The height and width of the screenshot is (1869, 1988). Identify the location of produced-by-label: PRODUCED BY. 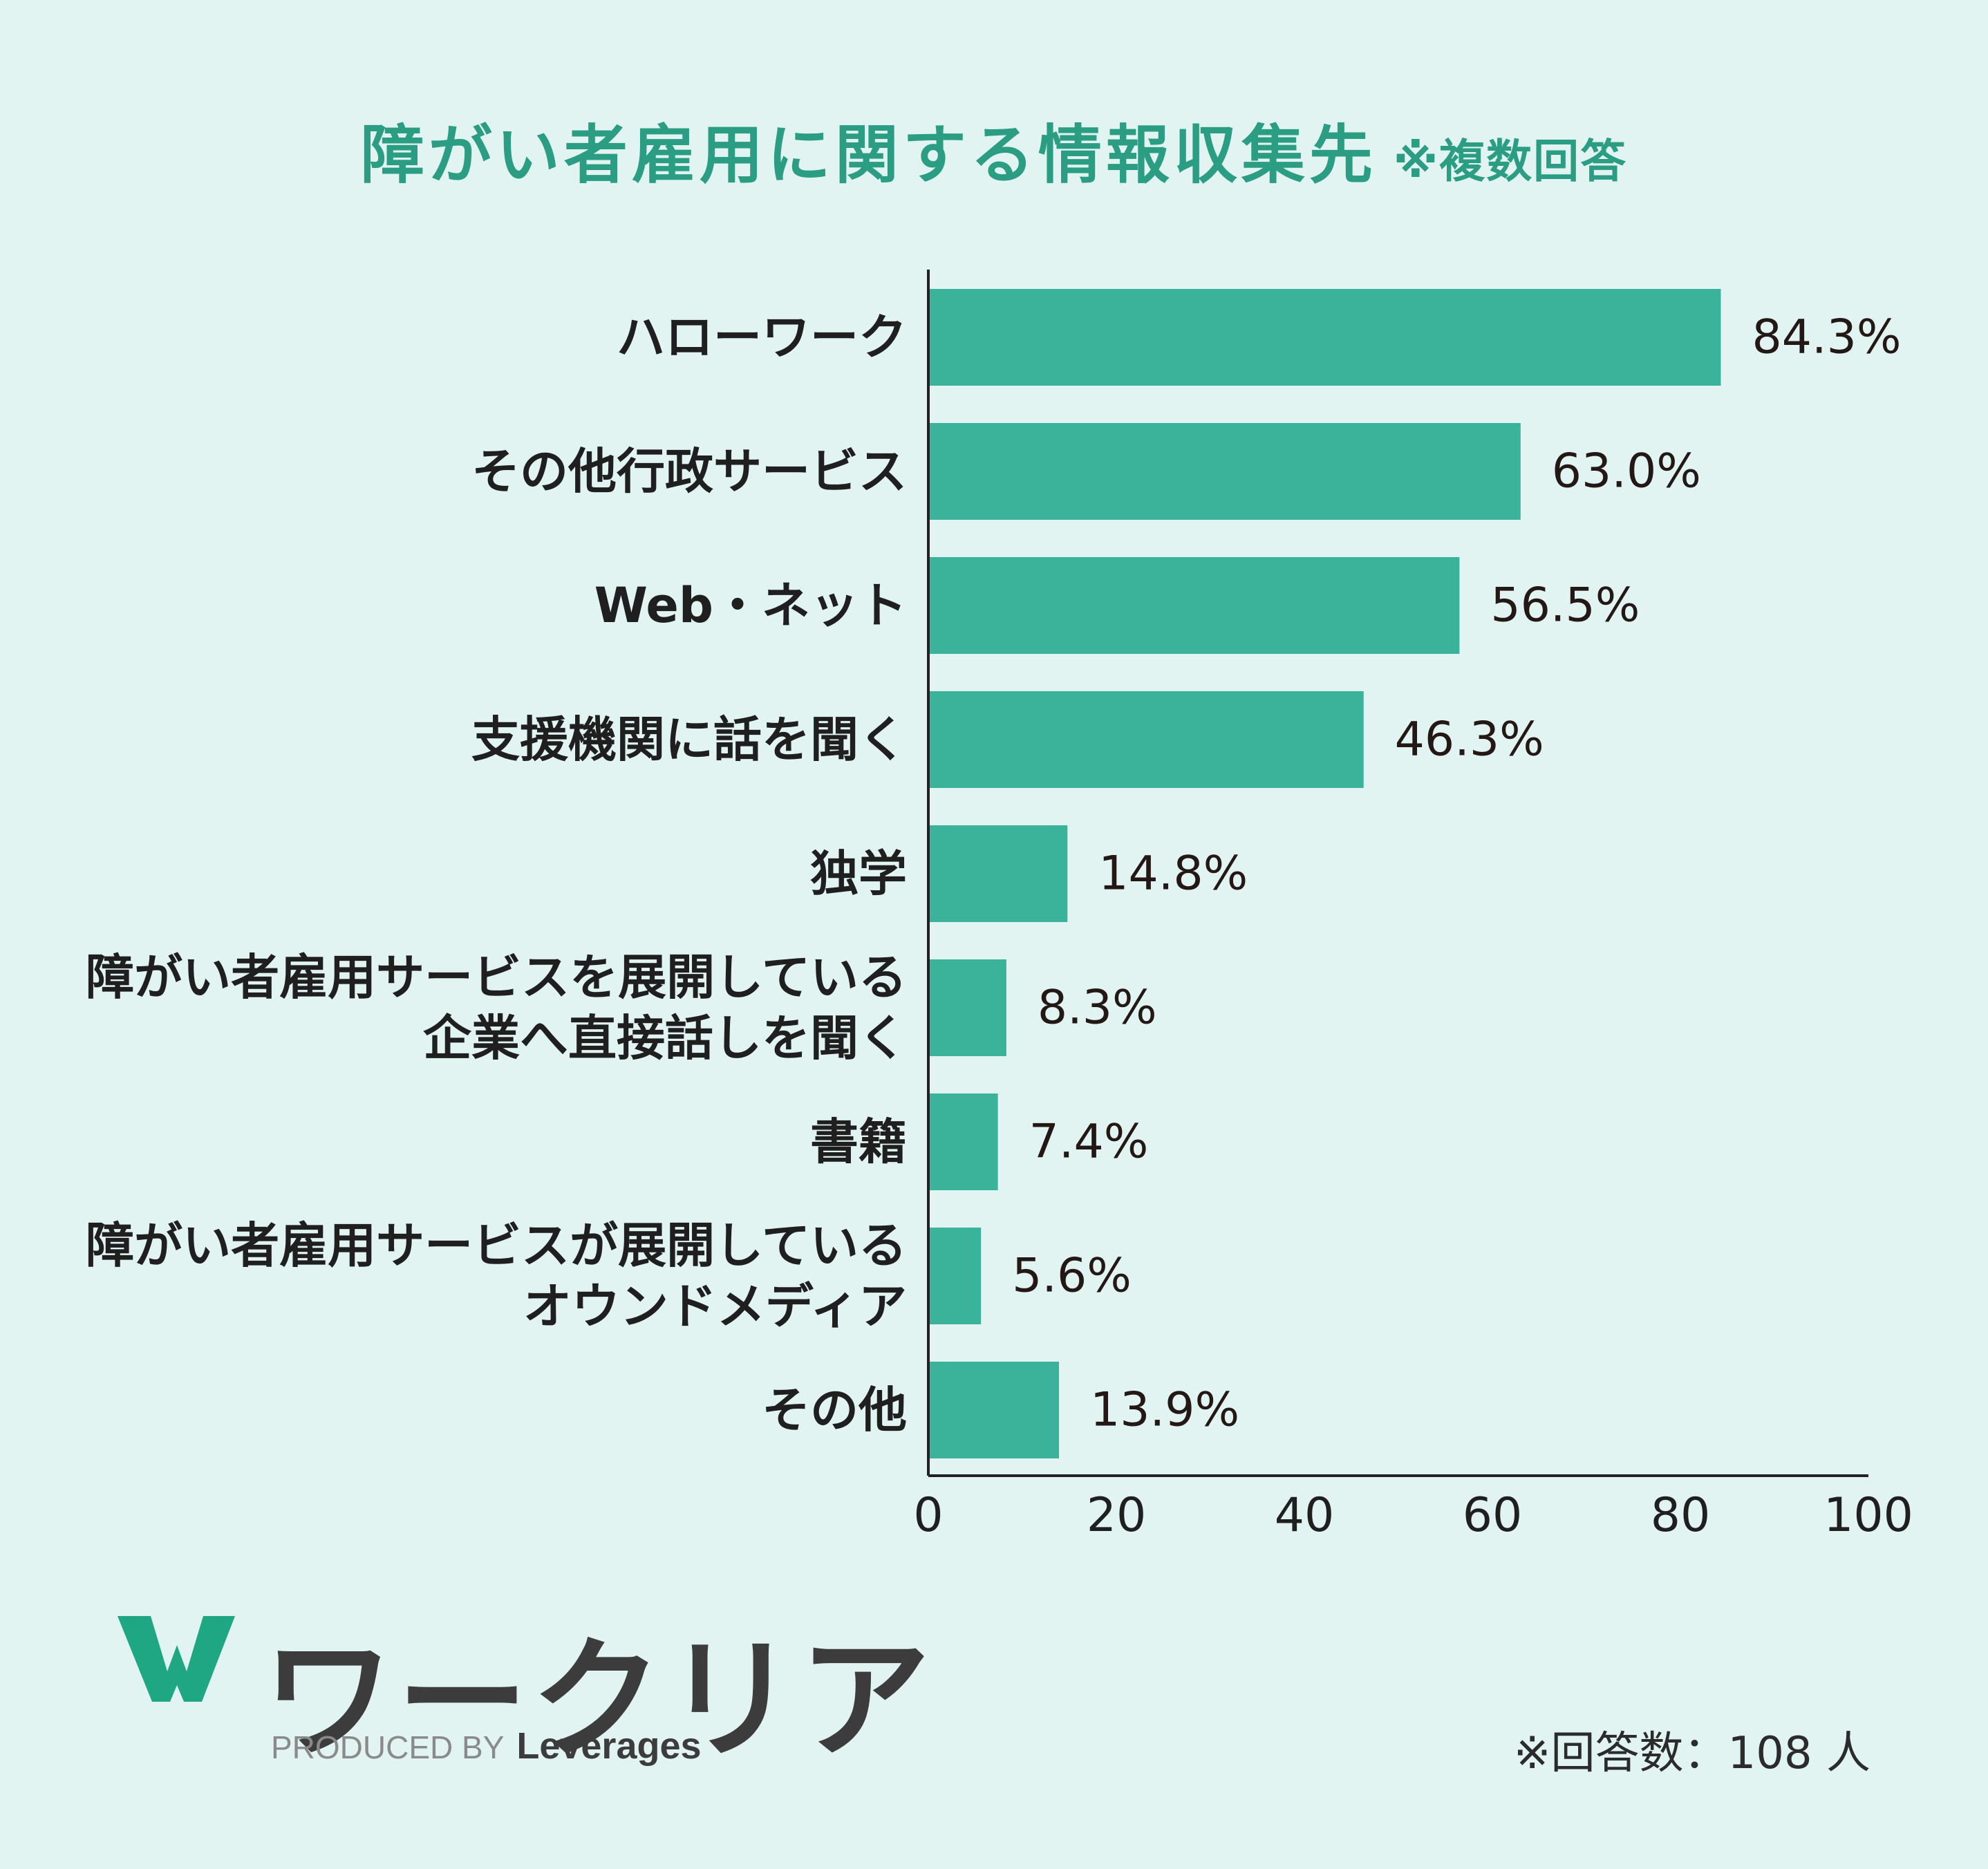
(387, 1747).